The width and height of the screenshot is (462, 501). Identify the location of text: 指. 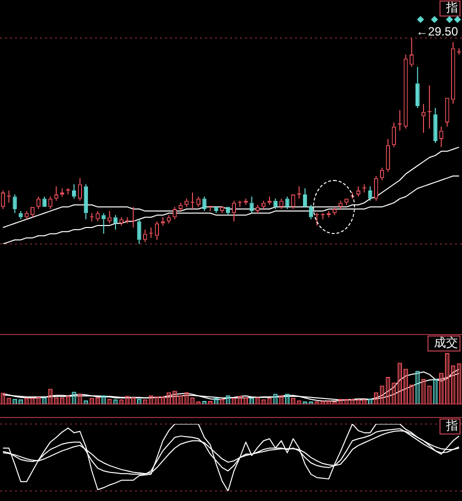
(451, 7).